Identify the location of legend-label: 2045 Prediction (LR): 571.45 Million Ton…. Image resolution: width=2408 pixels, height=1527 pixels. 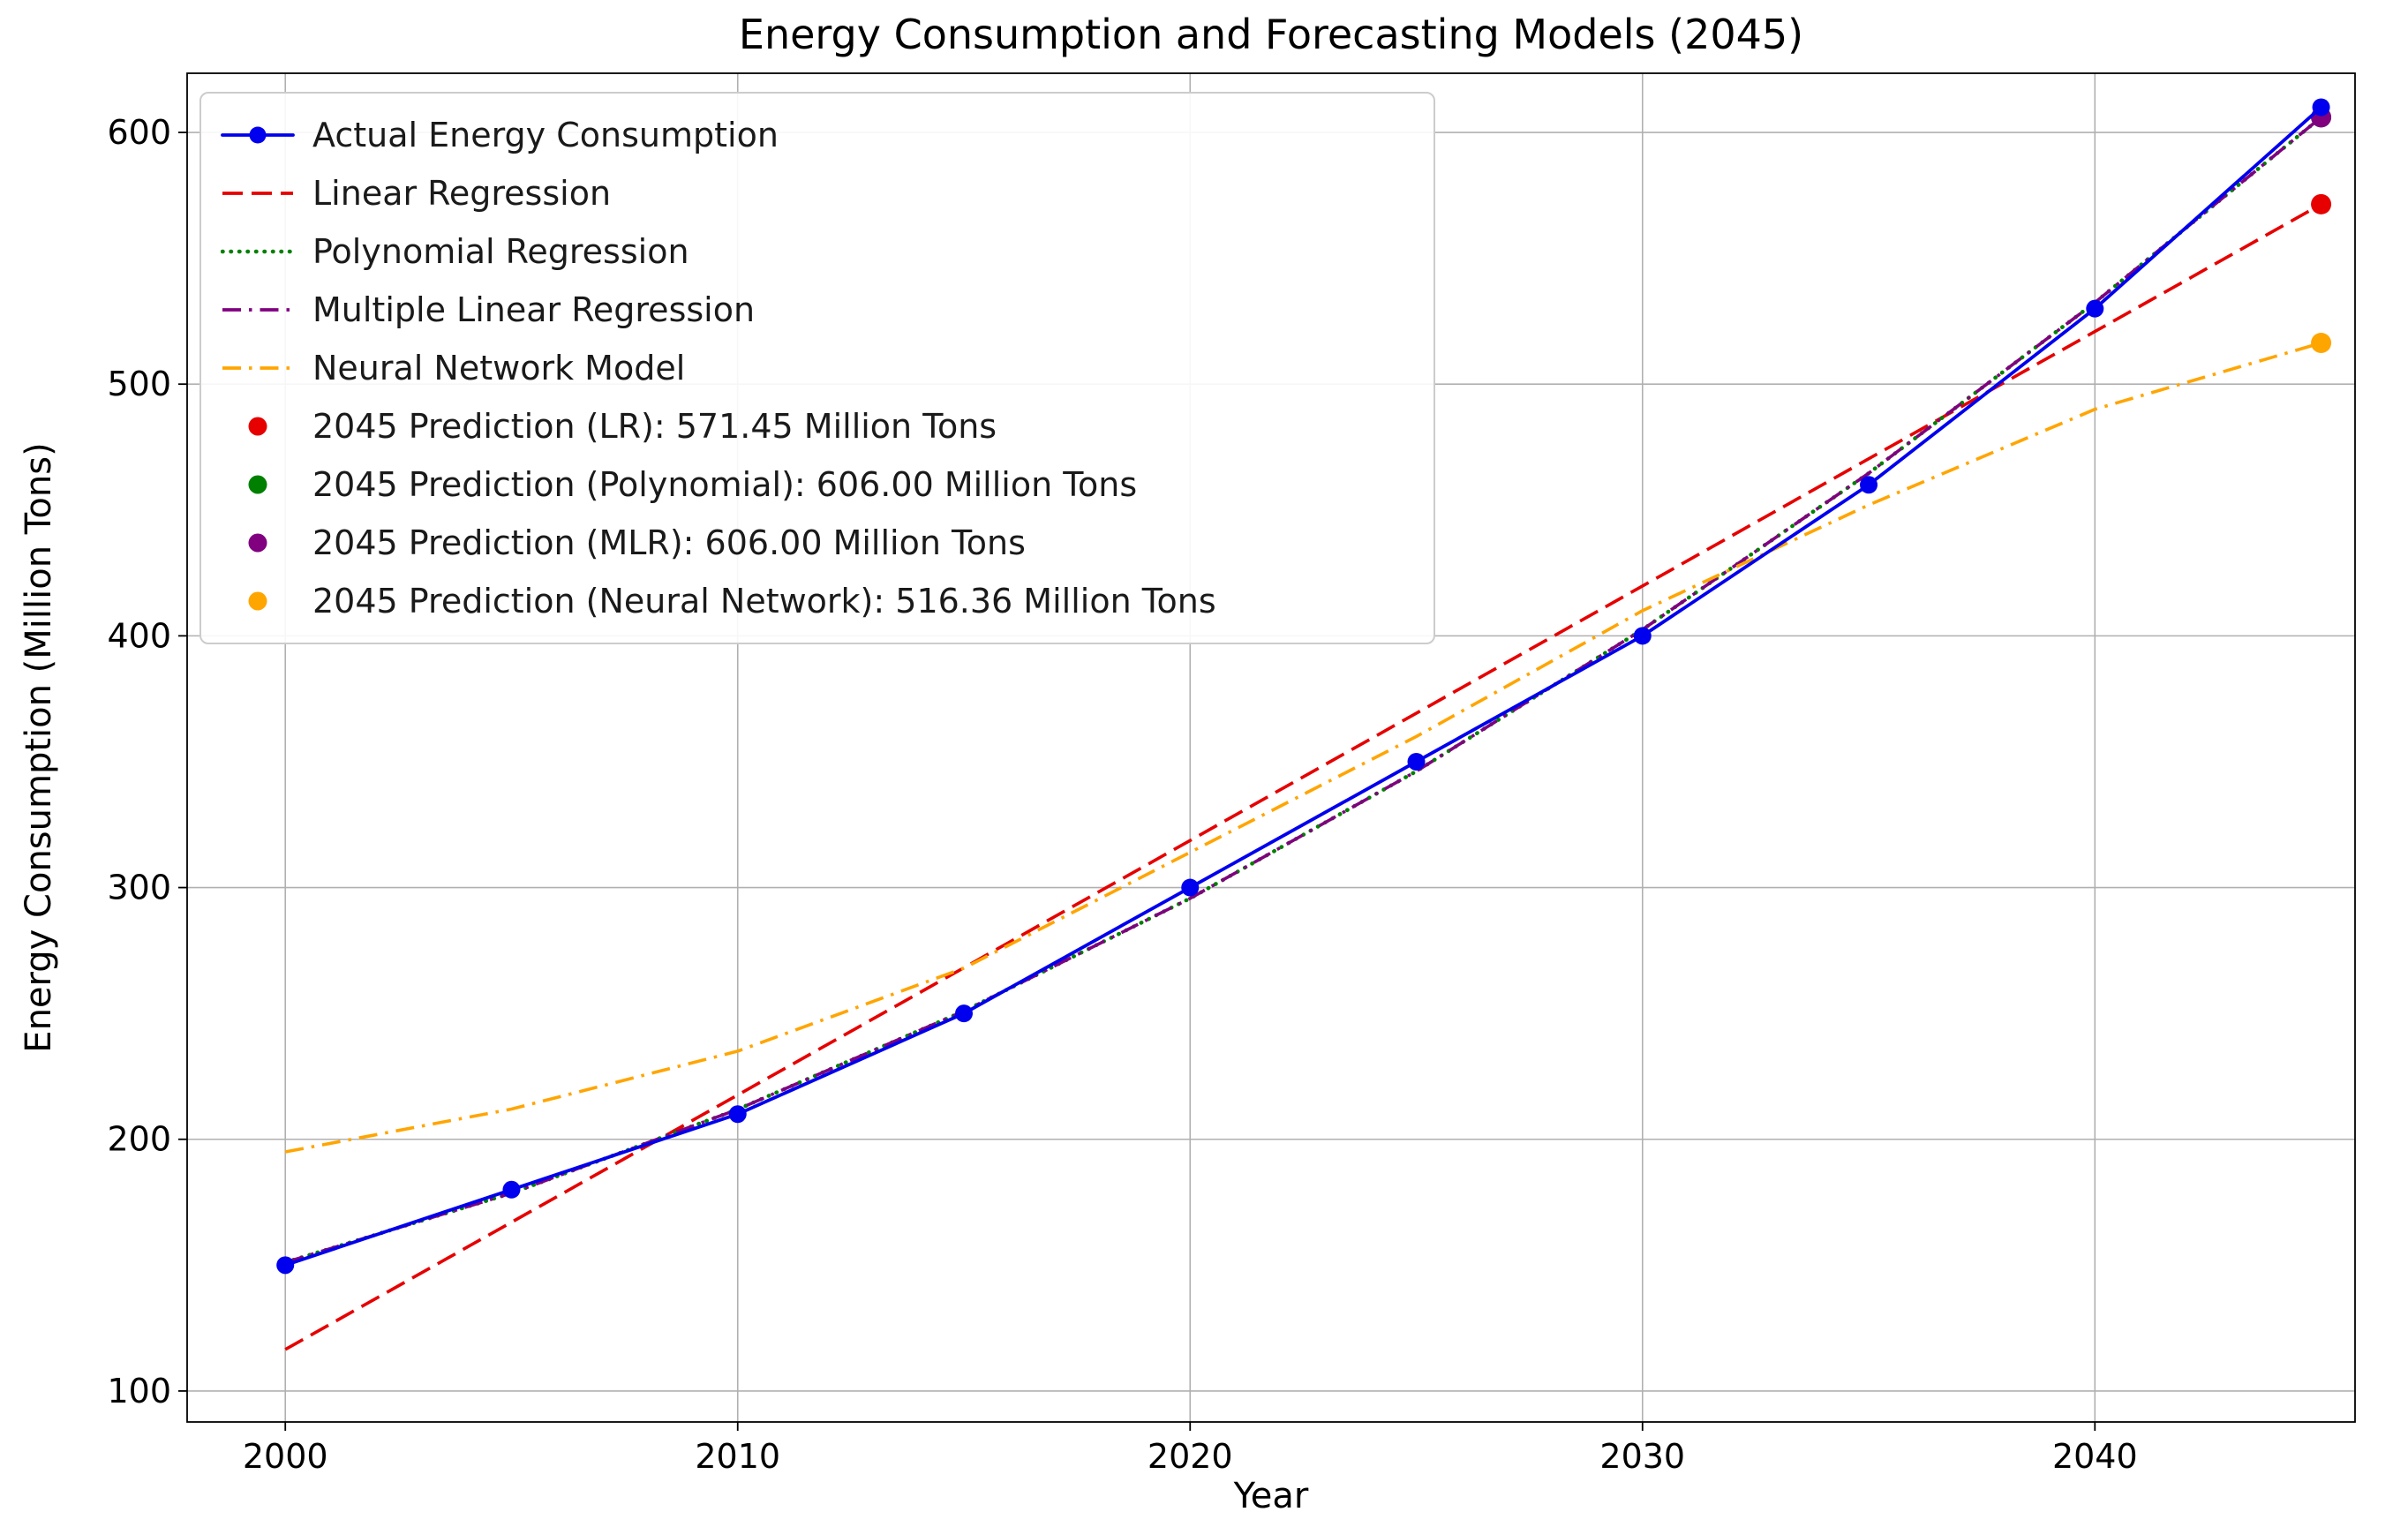
(654, 426).